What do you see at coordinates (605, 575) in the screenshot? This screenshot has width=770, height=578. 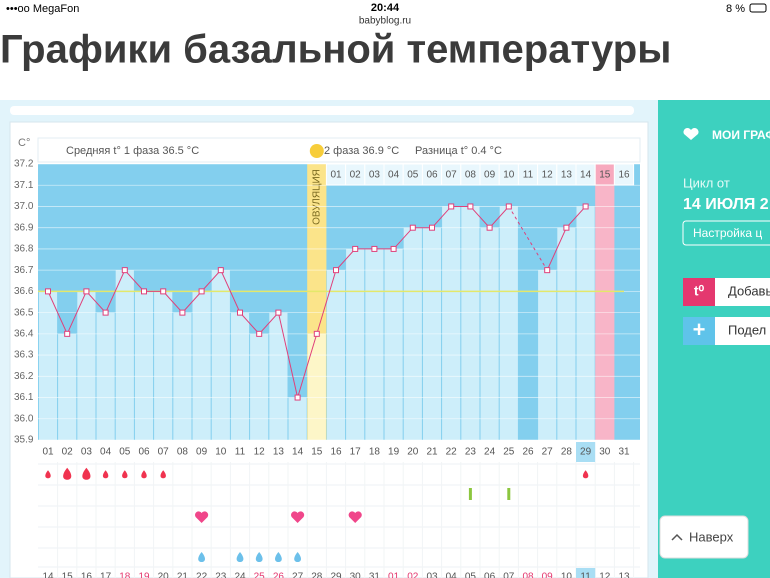 I see `date-label: 12` at bounding box center [605, 575].